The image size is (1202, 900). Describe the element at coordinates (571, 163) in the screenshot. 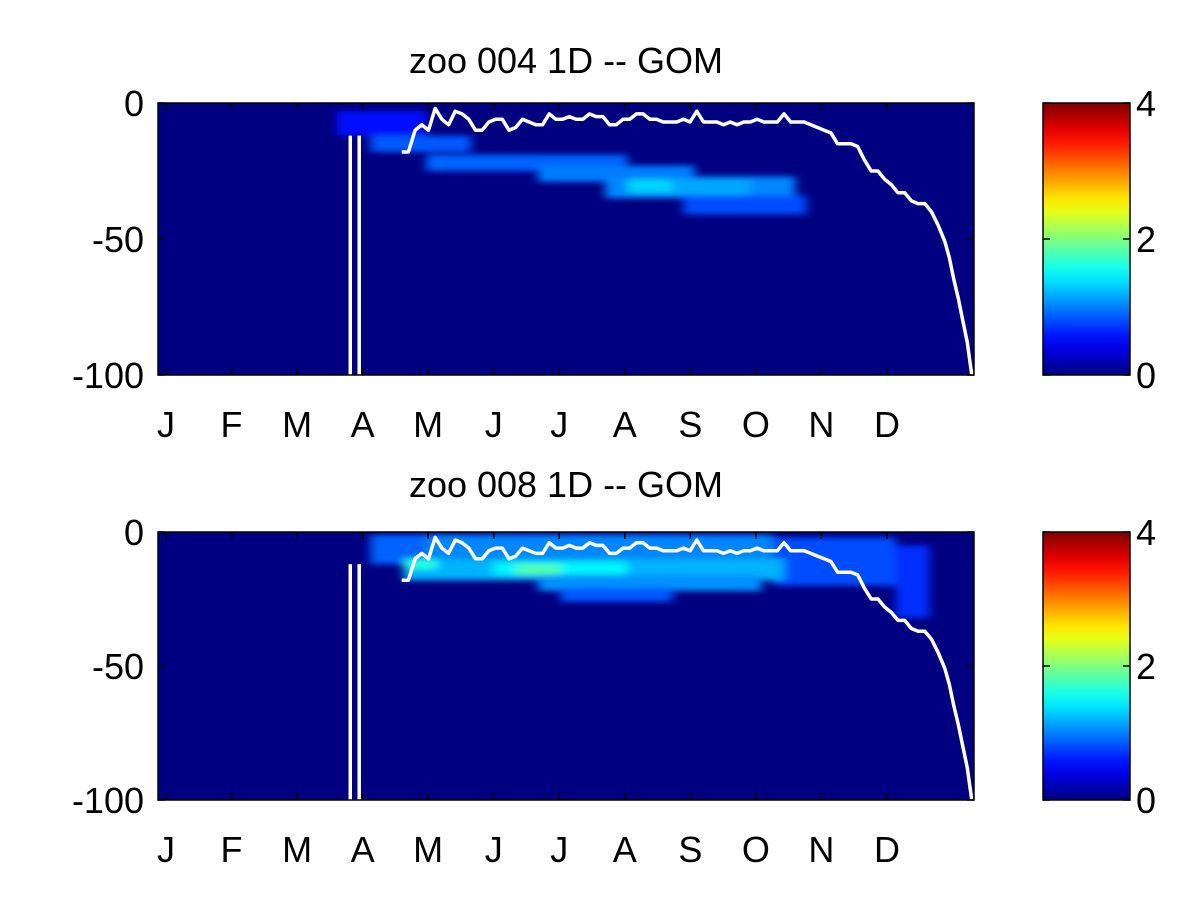

I see `heatmap-patches` at that location.